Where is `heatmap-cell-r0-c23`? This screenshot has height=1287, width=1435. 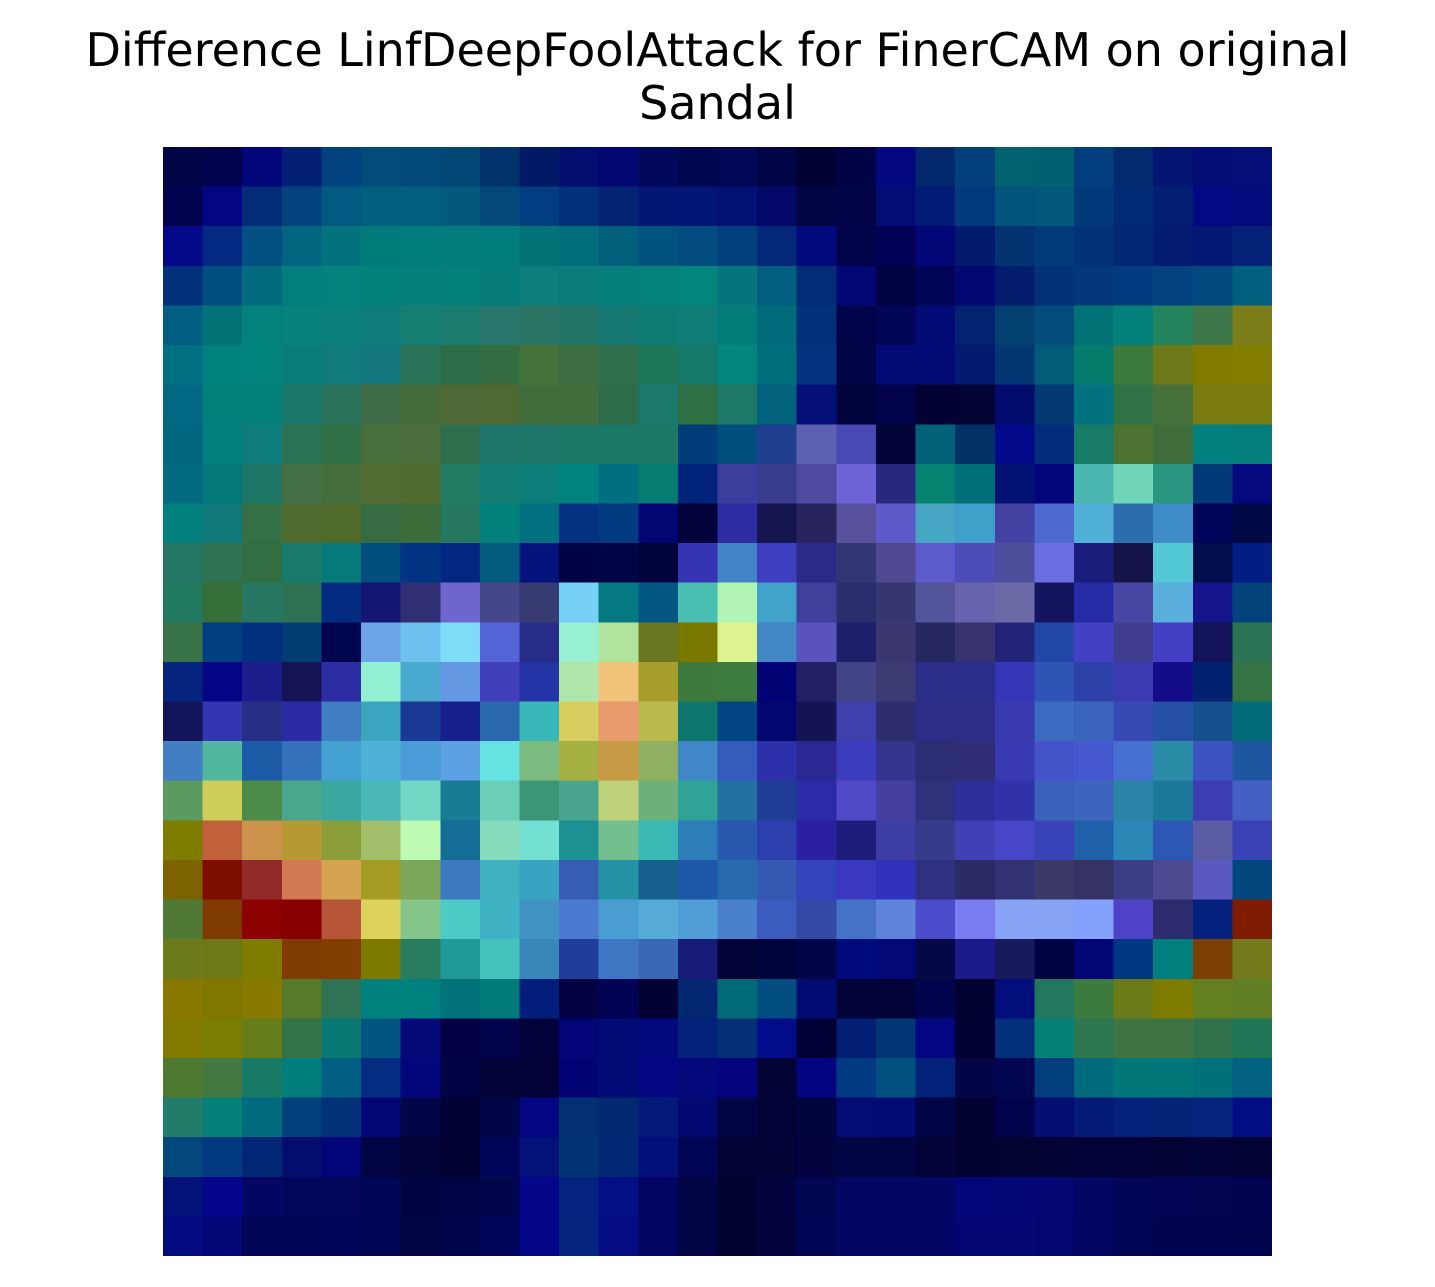 heatmap-cell-r0-c23 is located at coordinates (1094, 167).